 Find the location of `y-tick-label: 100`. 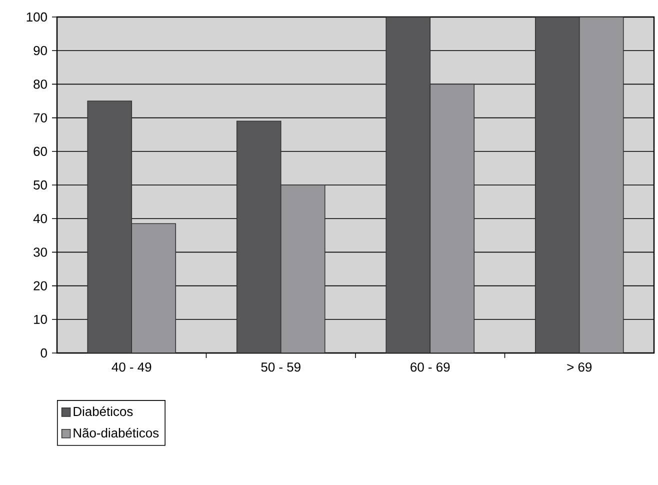

y-tick-label: 100 is located at coordinates (36, 17).